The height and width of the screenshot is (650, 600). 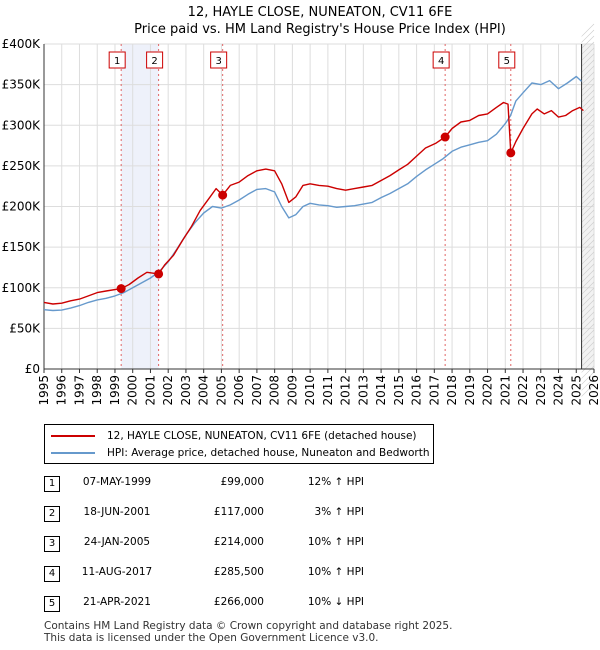 I want to click on x-tick-label: 2000, so click(x=133, y=390).